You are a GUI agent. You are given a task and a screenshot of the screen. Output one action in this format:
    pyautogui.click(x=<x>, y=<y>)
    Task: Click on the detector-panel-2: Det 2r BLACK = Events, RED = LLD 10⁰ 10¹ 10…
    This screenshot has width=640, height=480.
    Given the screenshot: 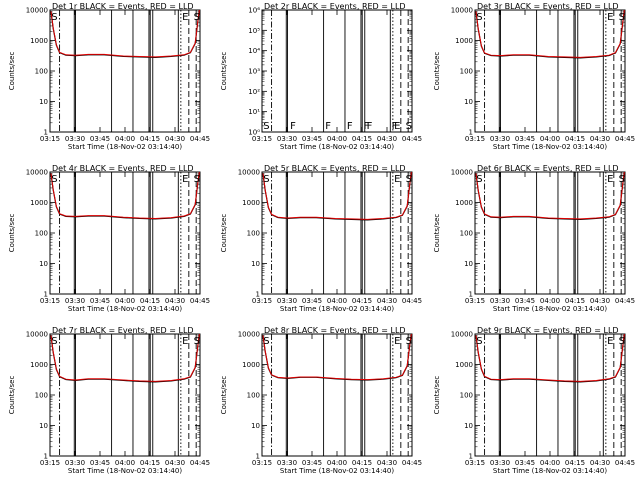 What is the action you would take?
    pyautogui.click(x=321, y=76)
    